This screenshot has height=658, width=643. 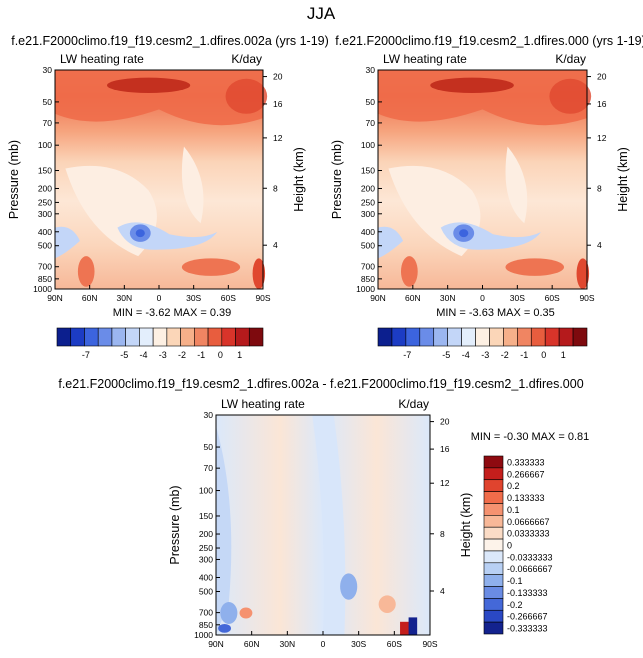 I want to click on y-tick-label: 200, so click(x=368, y=188).